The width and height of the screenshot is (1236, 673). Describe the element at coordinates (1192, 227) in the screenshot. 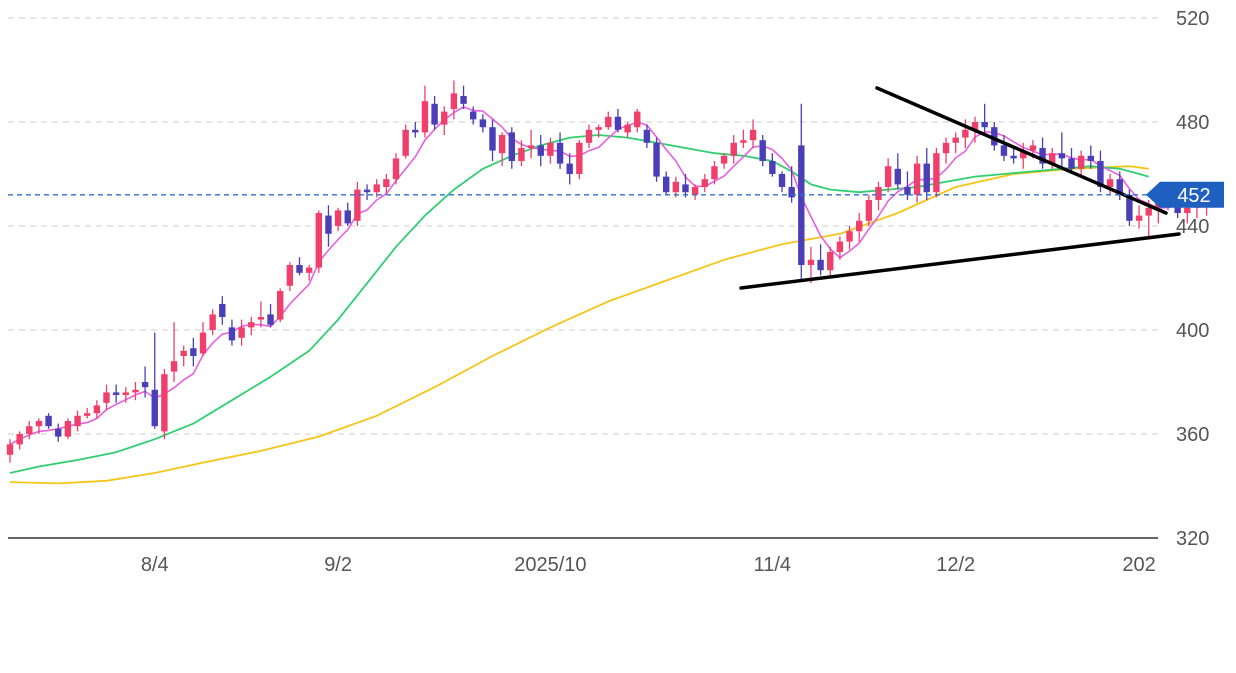

I see `y-tick-label-440: 440` at that location.